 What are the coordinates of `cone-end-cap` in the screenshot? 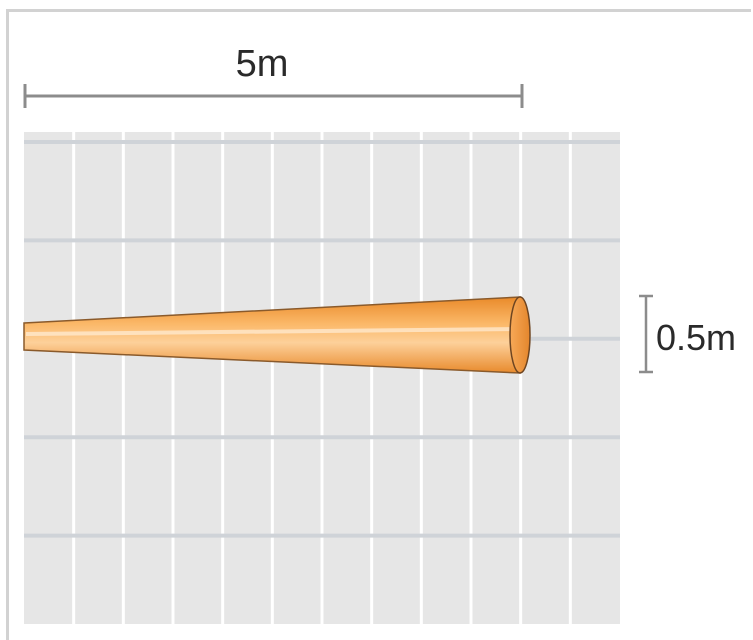 It's located at (520, 335).